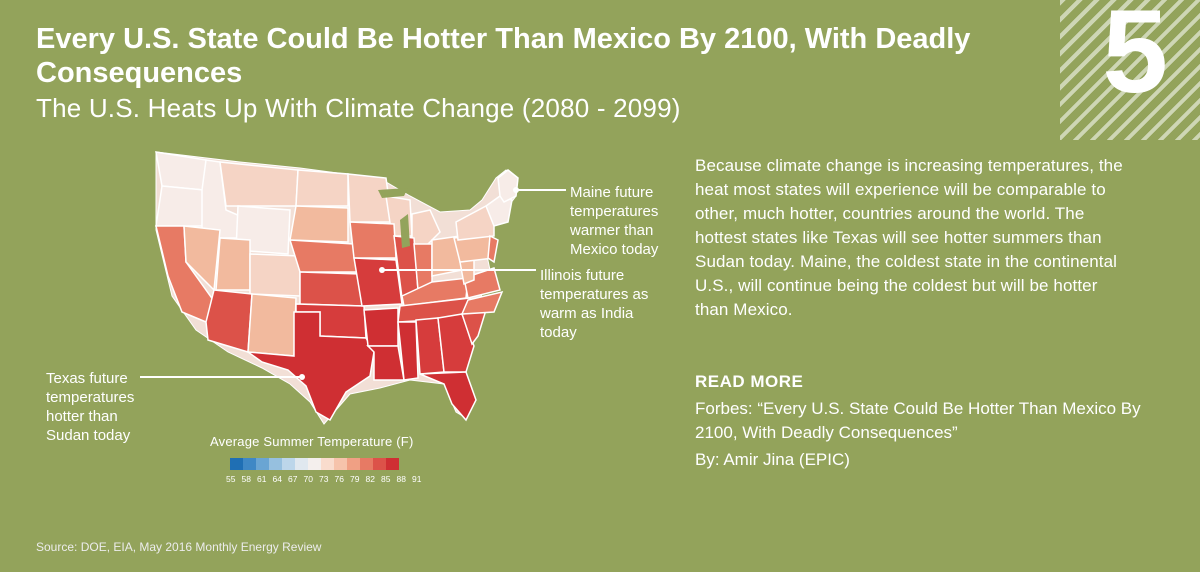  What do you see at coordinates (401, 479) in the screenshot?
I see `legend-tick-label: 88` at bounding box center [401, 479].